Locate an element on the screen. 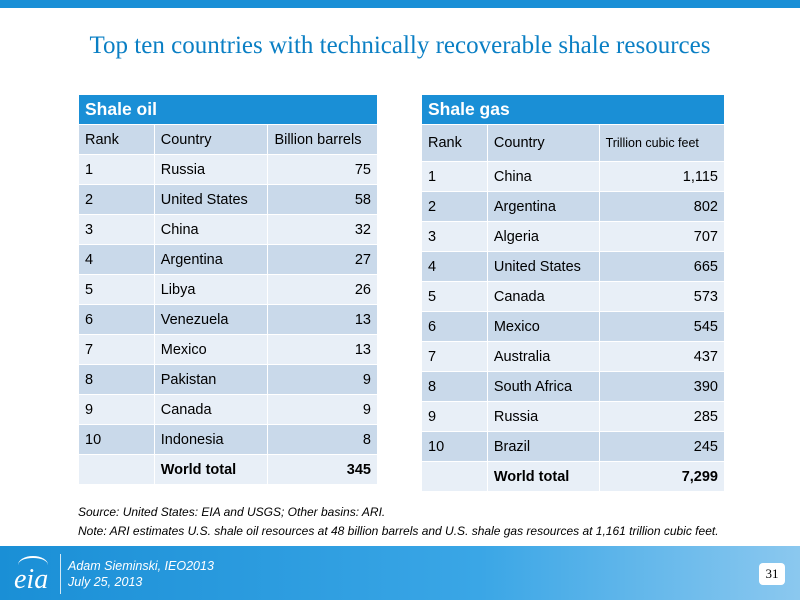 The width and height of the screenshot is (800, 600). country-cell: Argentina is located at coordinates (211, 259).